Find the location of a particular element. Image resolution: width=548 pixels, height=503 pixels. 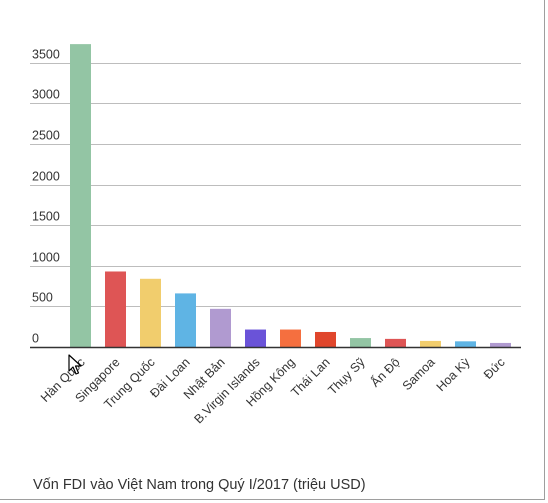

y-tick-label: 500 is located at coordinates (42, 298).